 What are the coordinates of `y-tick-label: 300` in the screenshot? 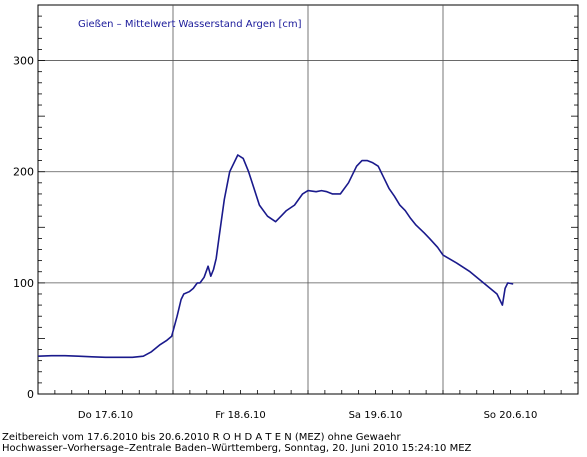 It's located at (23, 61).